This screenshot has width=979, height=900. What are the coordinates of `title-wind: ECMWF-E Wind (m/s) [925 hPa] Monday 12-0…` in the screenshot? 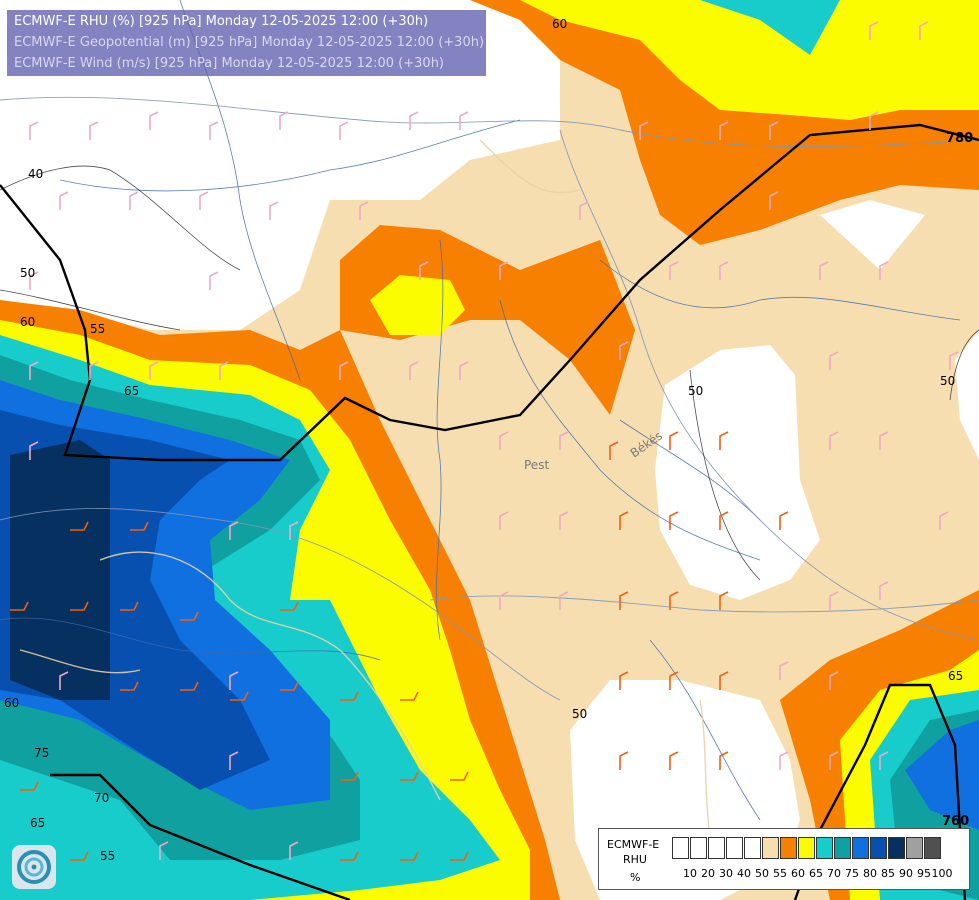 It's located at (229, 63).